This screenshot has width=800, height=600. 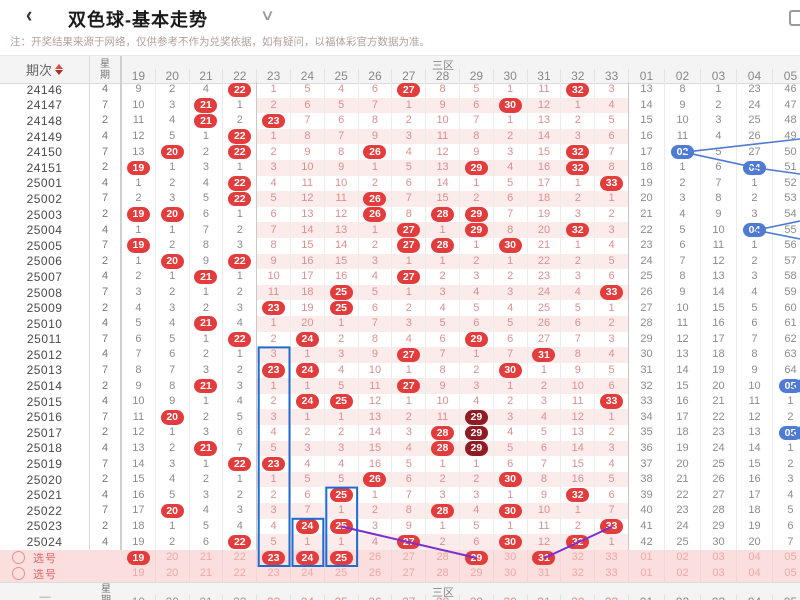 I want to click on blue-miss-cell: 29, so click(x=647, y=339).